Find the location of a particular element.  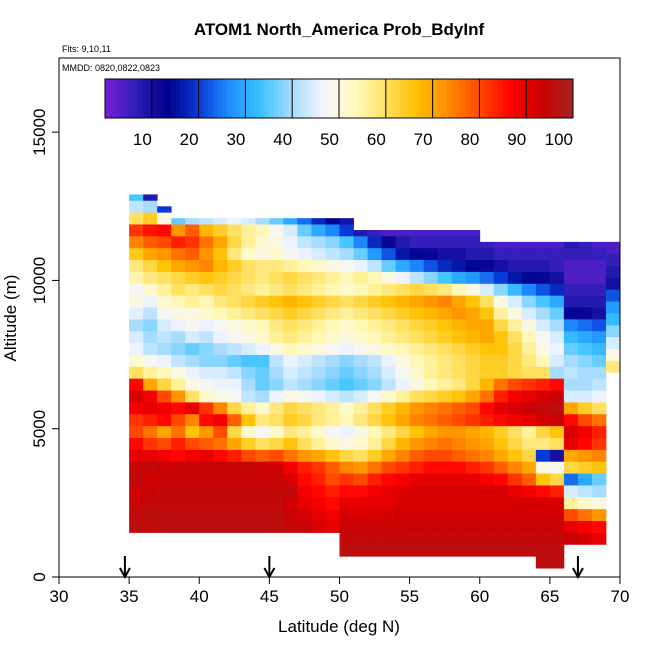

y-tick-label: 15000 is located at coordinates (39, 132).